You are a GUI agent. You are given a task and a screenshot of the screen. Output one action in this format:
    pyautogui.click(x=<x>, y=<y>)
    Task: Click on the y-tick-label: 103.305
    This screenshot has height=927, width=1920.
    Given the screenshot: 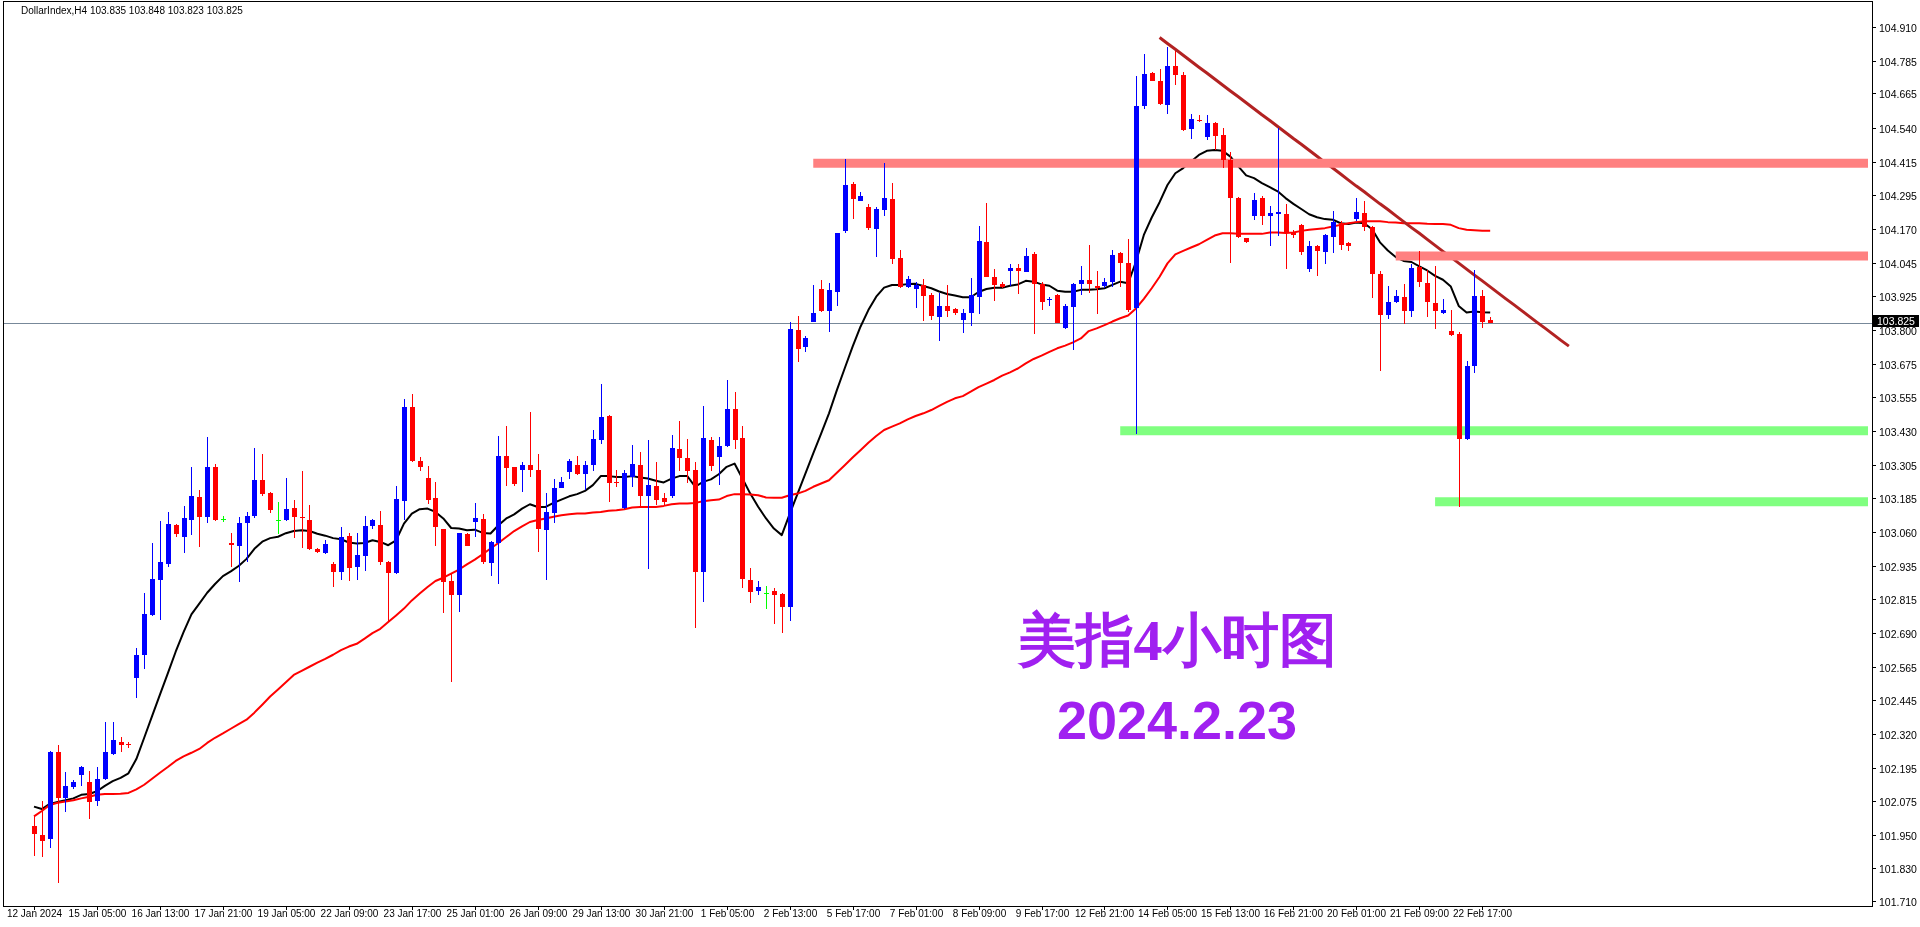 What is the action you would take?
    pyautogui.click(x=1898, y=465)
    